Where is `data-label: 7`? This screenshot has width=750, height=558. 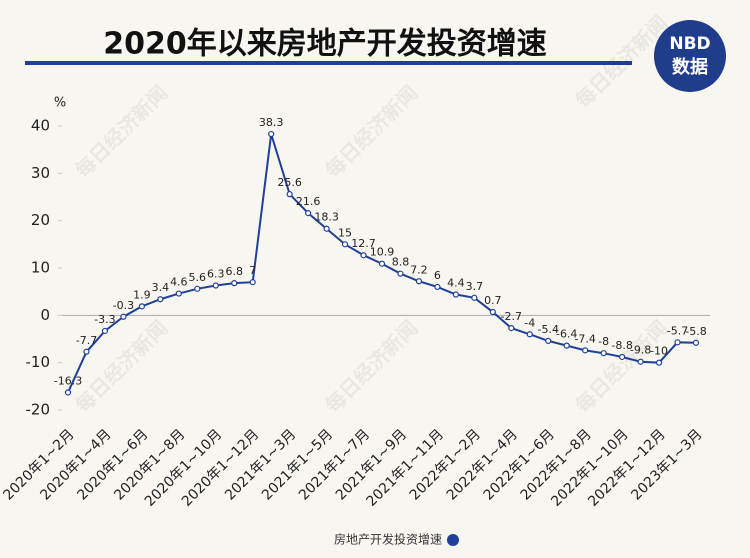 data-label: 7 is located at coordinates (252, 270).